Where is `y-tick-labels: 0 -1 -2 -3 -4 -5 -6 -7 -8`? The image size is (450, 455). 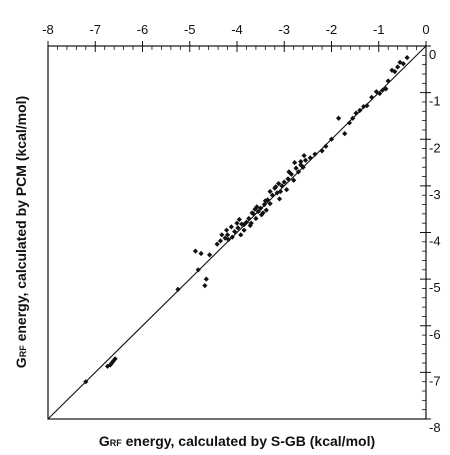
y-tick-labels: 0 -1 -2 -3 -4 -5 -6 -7 -8 is located at coordinates (435, 241).